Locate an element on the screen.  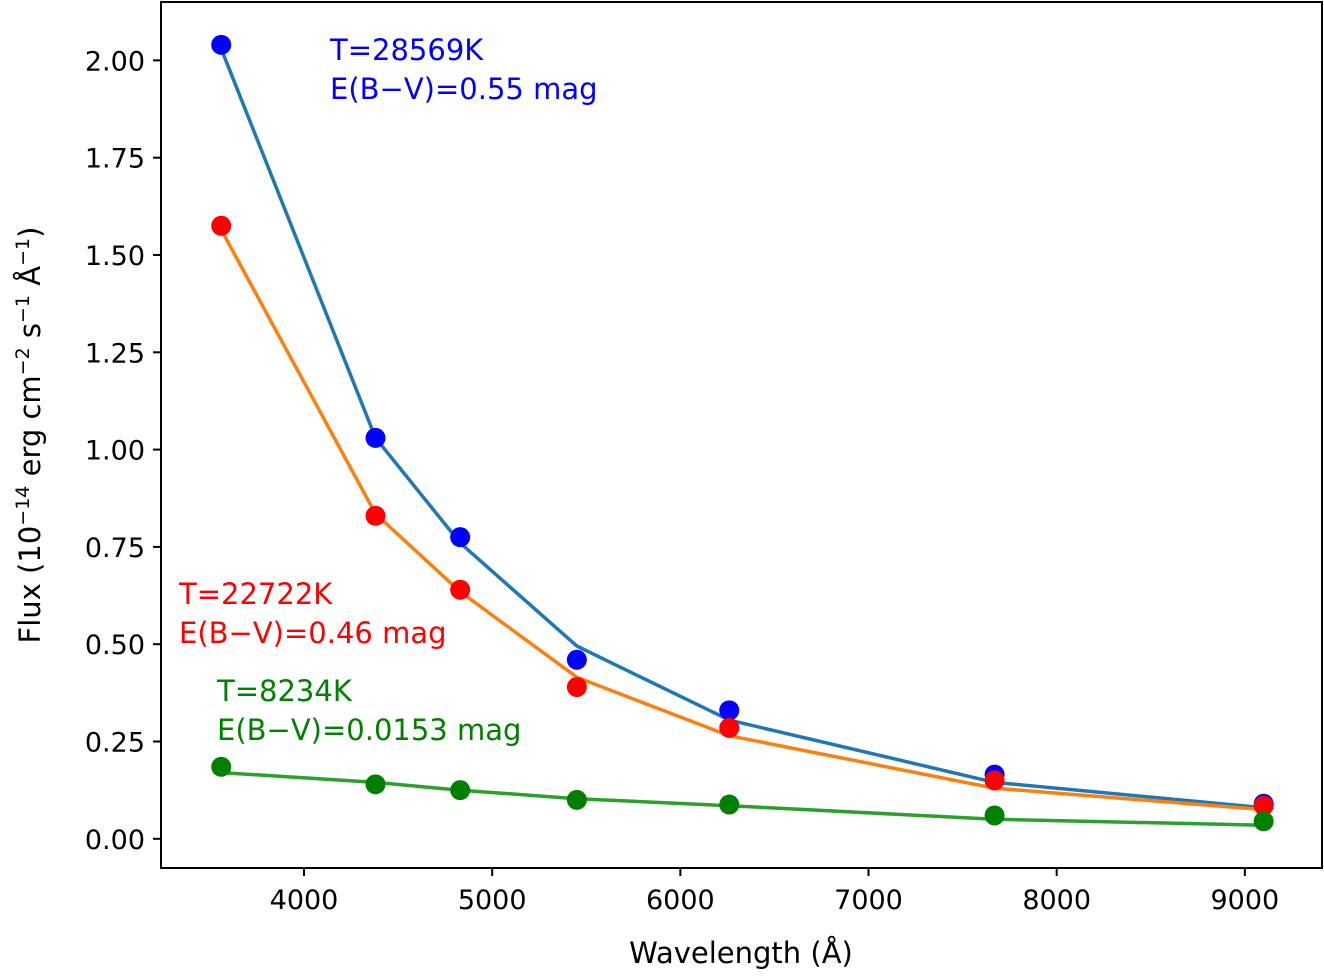
annotation-green: T=8234K E(B−V)=0.0153 mag is located at coordinates (368, 710).